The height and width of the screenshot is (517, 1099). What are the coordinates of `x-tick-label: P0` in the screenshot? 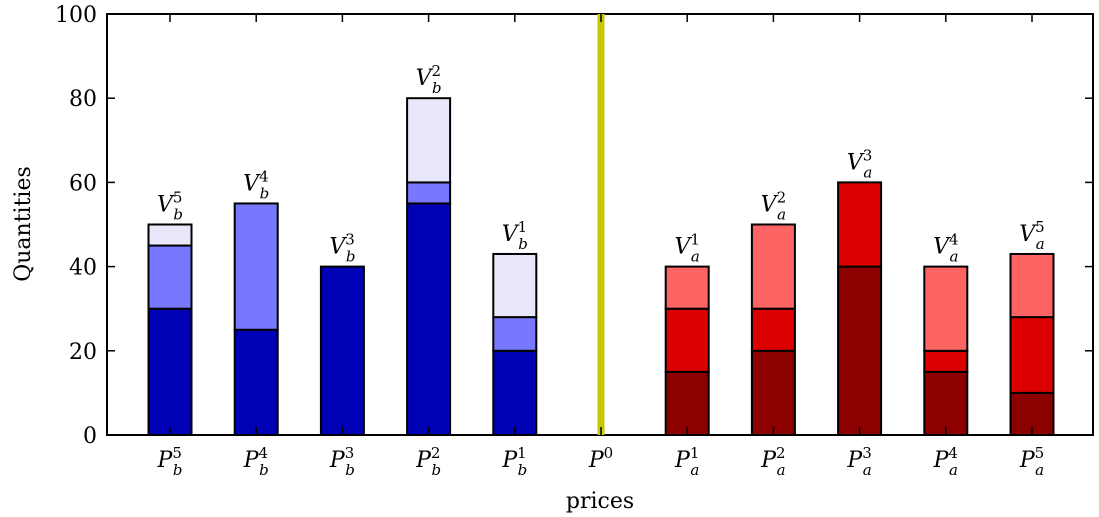 It's located at (600, 458).